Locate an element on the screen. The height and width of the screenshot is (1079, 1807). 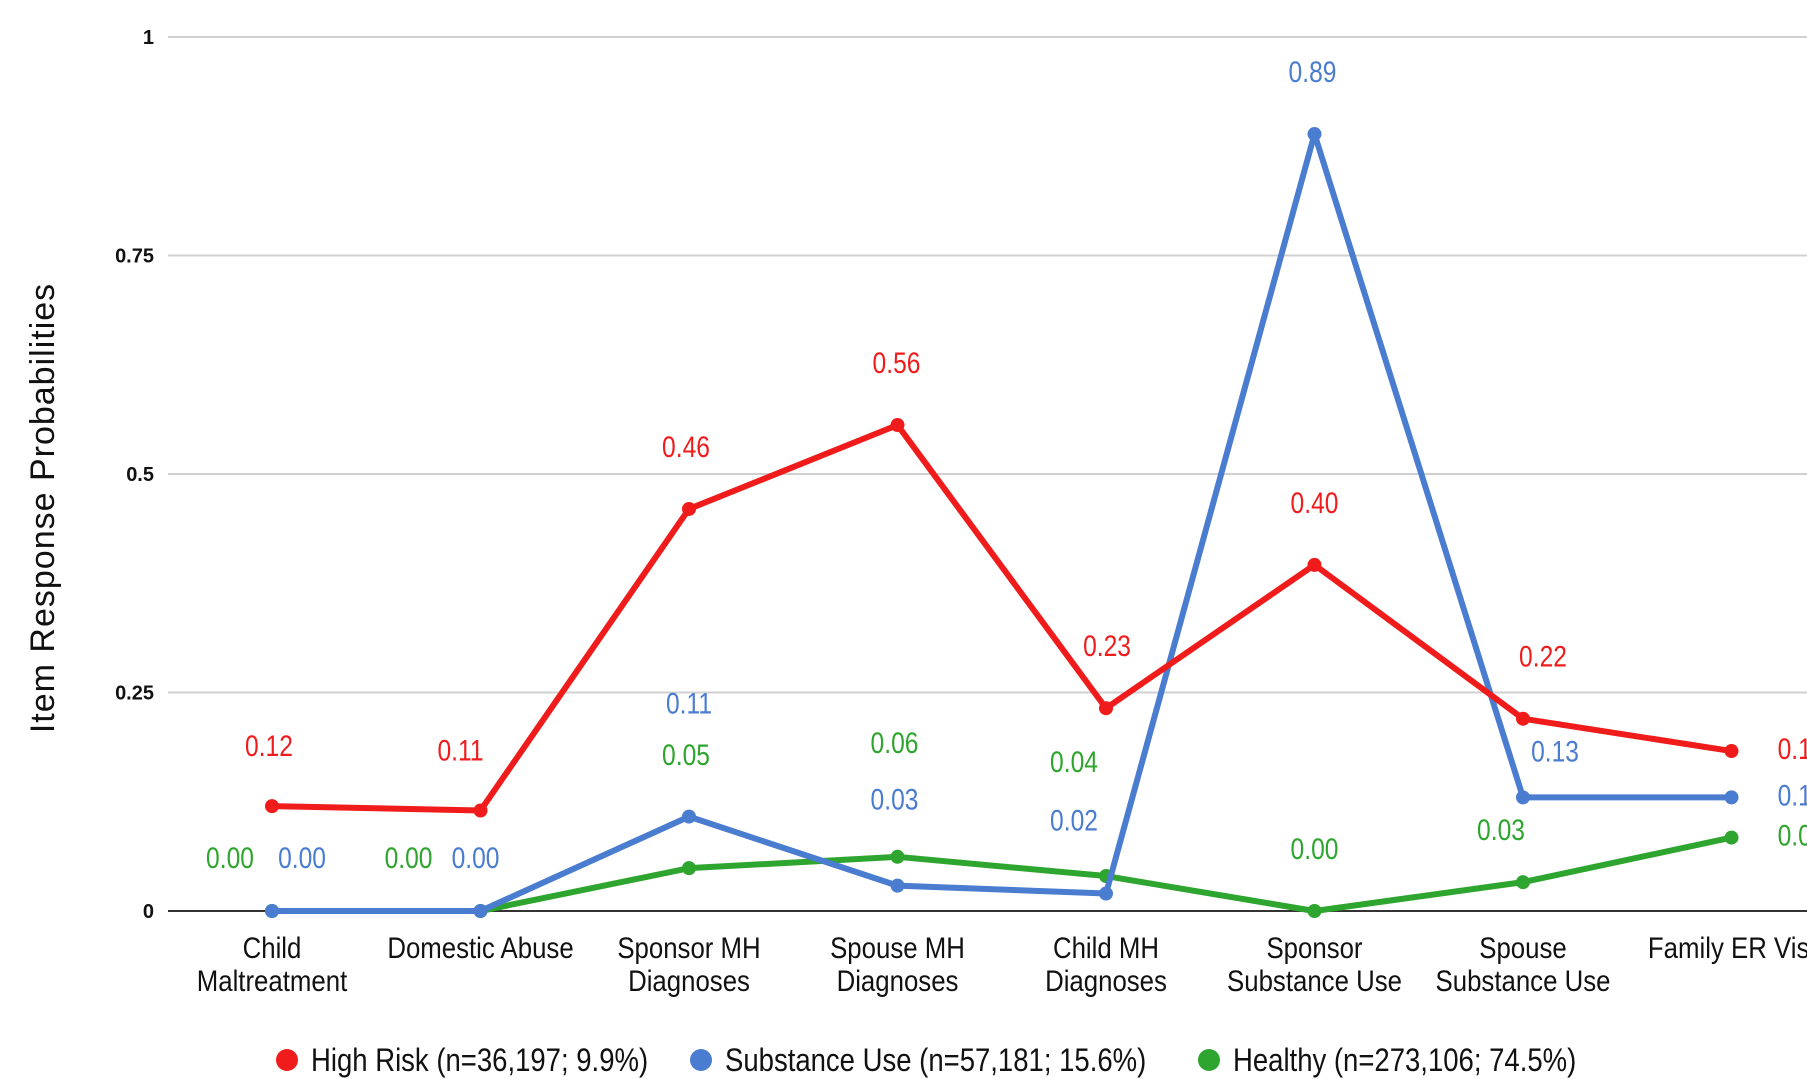
legend-label: Substance Use (n=57,181; 15.6%) is located at coordinates (935, 1060).